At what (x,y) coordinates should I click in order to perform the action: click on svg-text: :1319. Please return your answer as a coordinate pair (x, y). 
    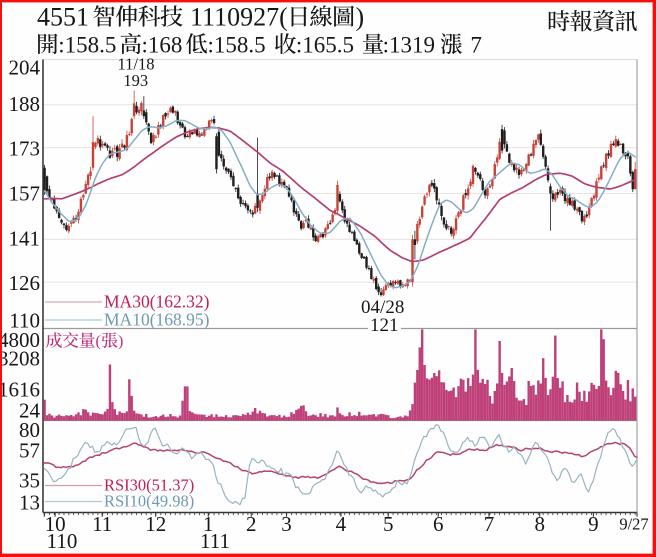
    Looking at the image, I should click on (409, 44).